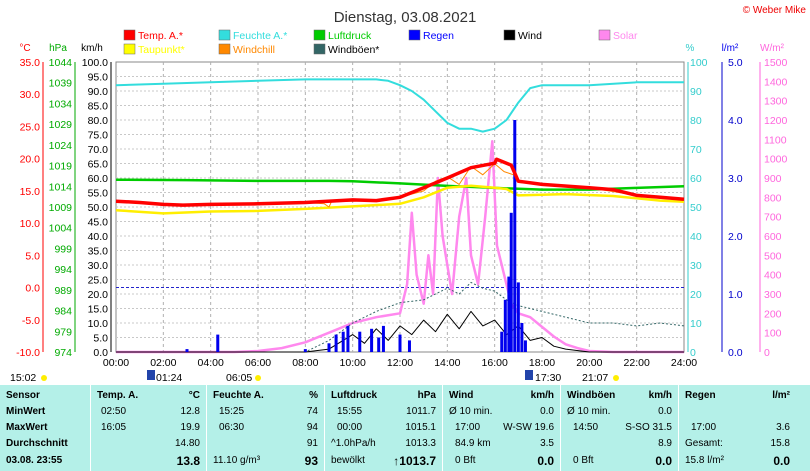  I want to click on stats-header-sensor: Sensor, so click(23, 395).